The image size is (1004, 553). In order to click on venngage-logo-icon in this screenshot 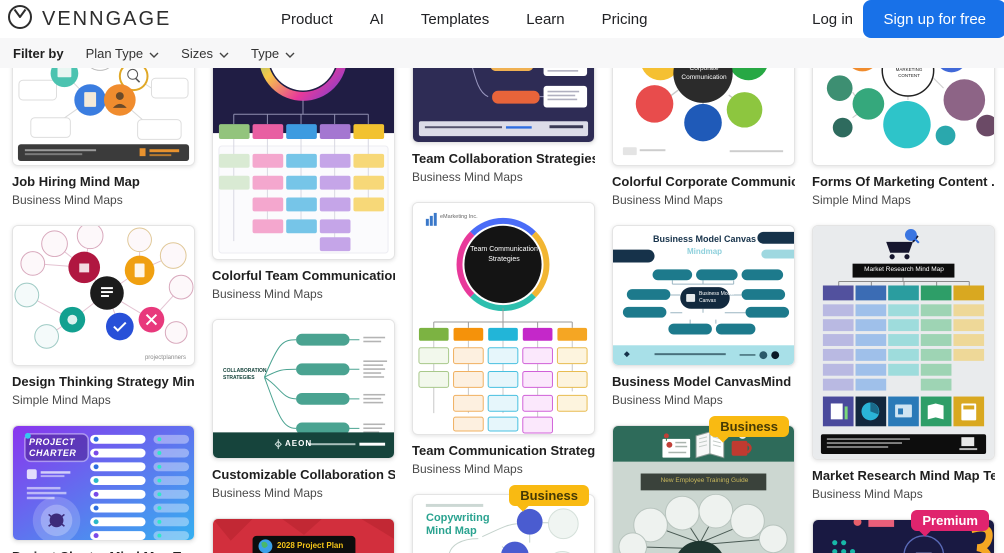, I will do `click(20, 19)`.